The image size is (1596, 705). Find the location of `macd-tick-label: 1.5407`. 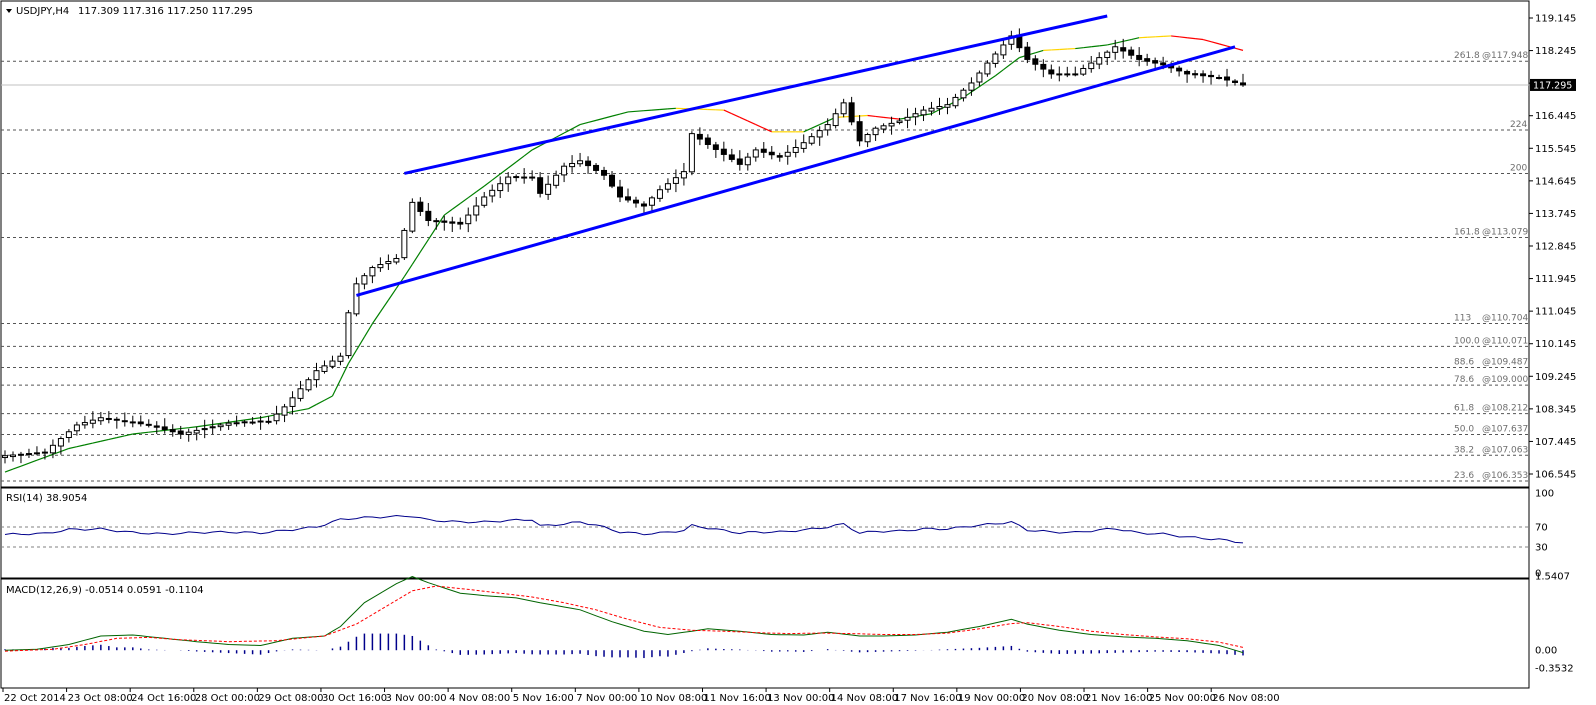

macd-tick-label: 1.5407 is located at coordinates (1552, 577).